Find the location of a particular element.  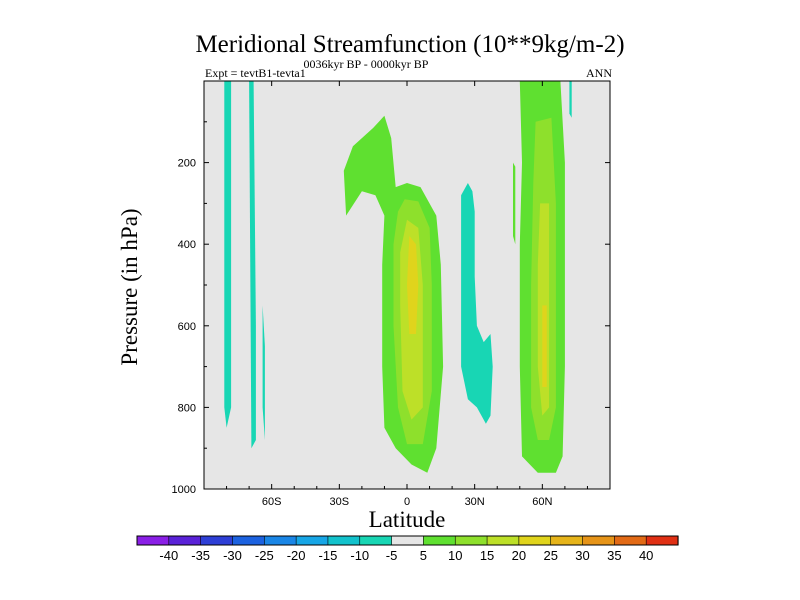

colorbar-label: 25 is located at coordinates (550, 555).